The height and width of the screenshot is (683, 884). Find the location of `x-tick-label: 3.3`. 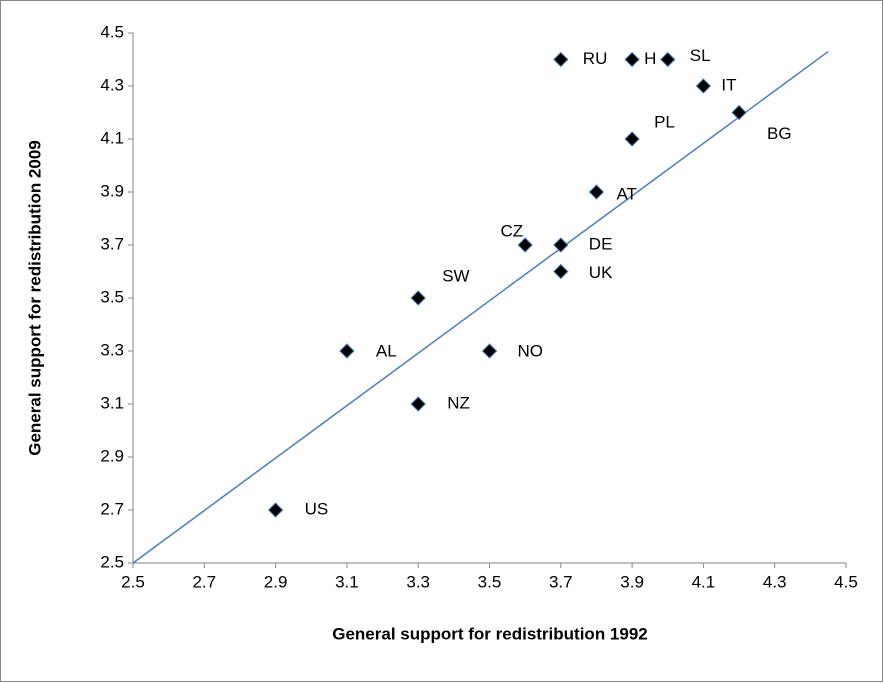

x-tick-label: 3.3 is located at coordinates (418, 581).